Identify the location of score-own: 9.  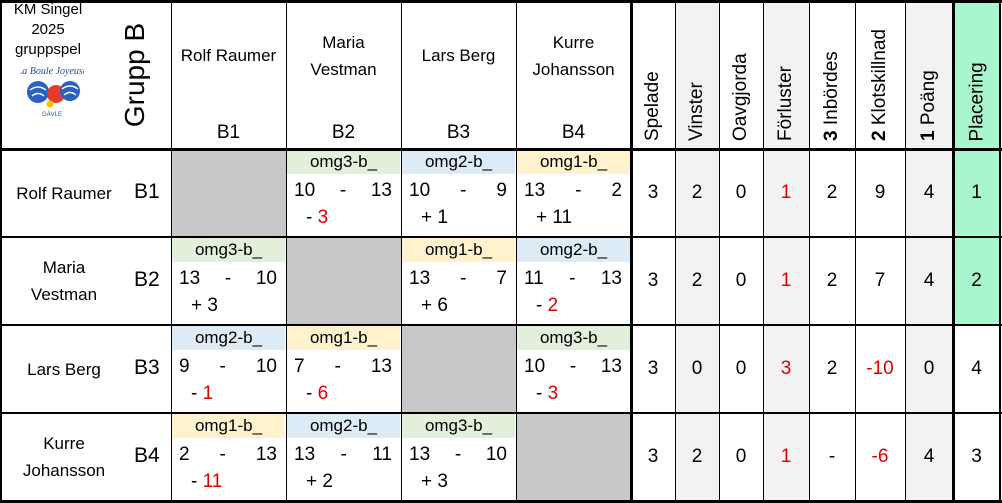
(184, 366).